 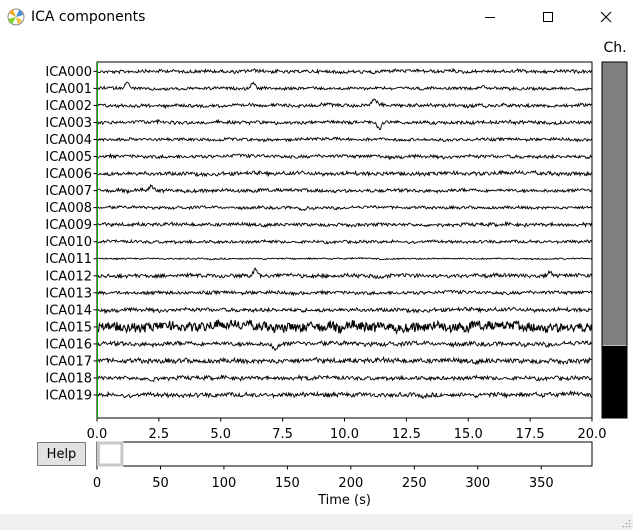 What do you see at coordinates (344, 173) in the screenshot?
I see `trace-ica006` at bounding box center [344, 173].